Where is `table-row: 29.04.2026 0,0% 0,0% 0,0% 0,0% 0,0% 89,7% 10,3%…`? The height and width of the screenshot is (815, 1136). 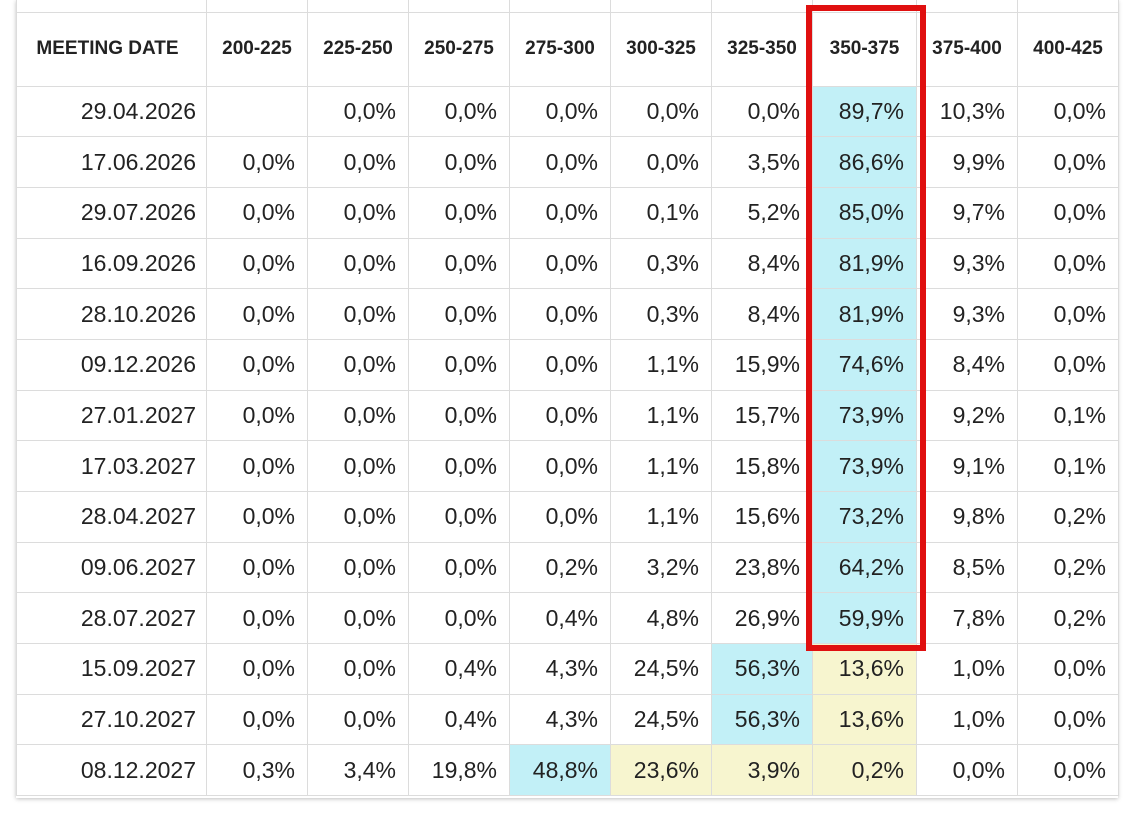
table-row: 29.04.2026 0,0% 0,0% 0,0% 0,0% 0,0% 89,7% 10,3%… is located at coordinates (567, 111).